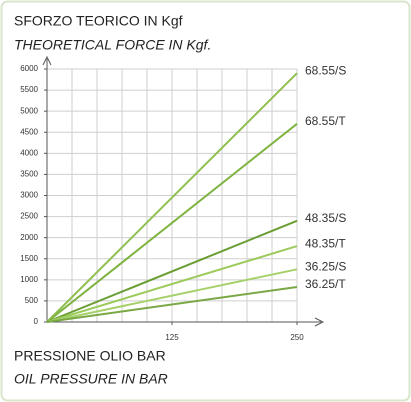 The image size is (411, 402). I want to click on chart-subtitle: THEORETICAL FORCE IN Kgf., so click(112, 45).